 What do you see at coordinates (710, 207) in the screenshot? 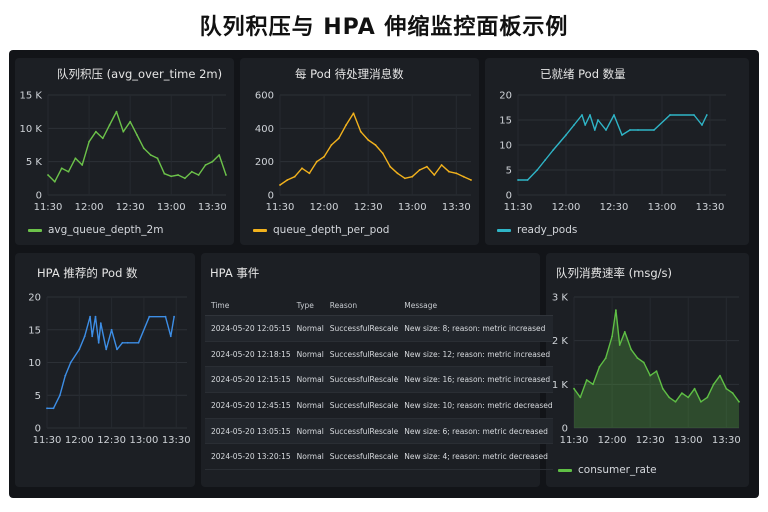
I see `x-tick-label: 13:30` at bounding box center [710, 207].